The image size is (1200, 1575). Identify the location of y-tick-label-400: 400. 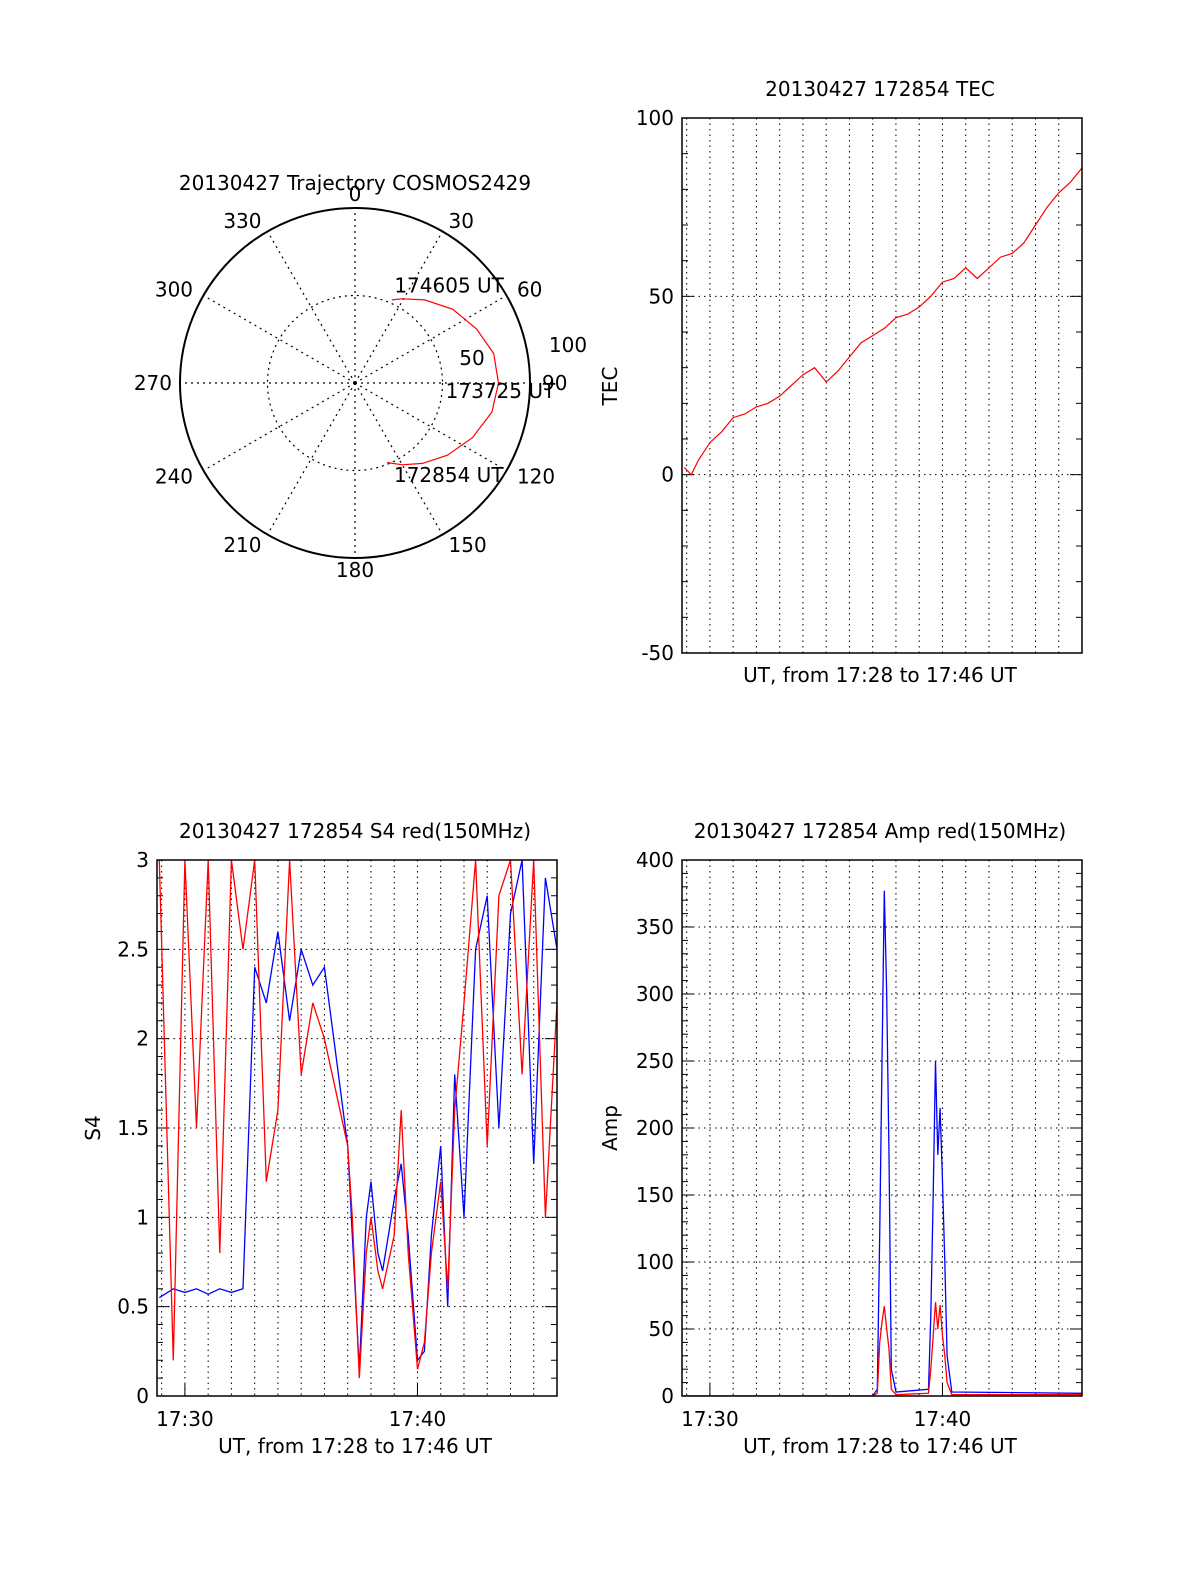
(655, 860).